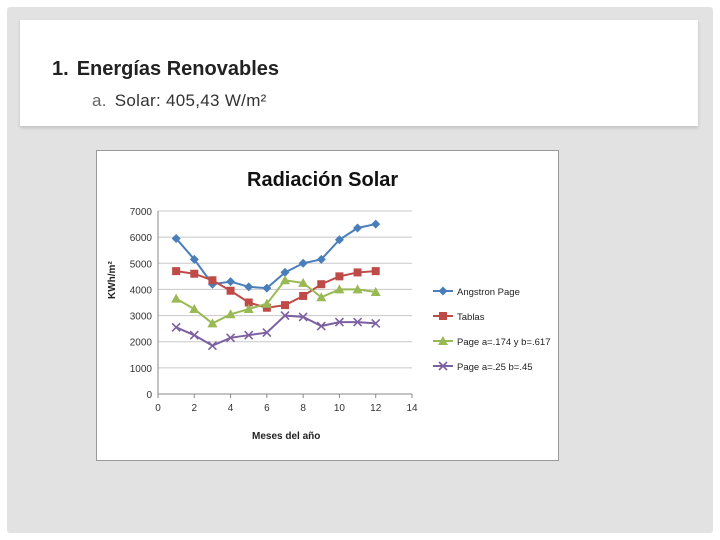 The height and width of the screenshot is (540, 720). What do you see at coordinates (340, 408) in the screenshot?
I see `x-tick-label: 10` at bounding box center [340, 408].